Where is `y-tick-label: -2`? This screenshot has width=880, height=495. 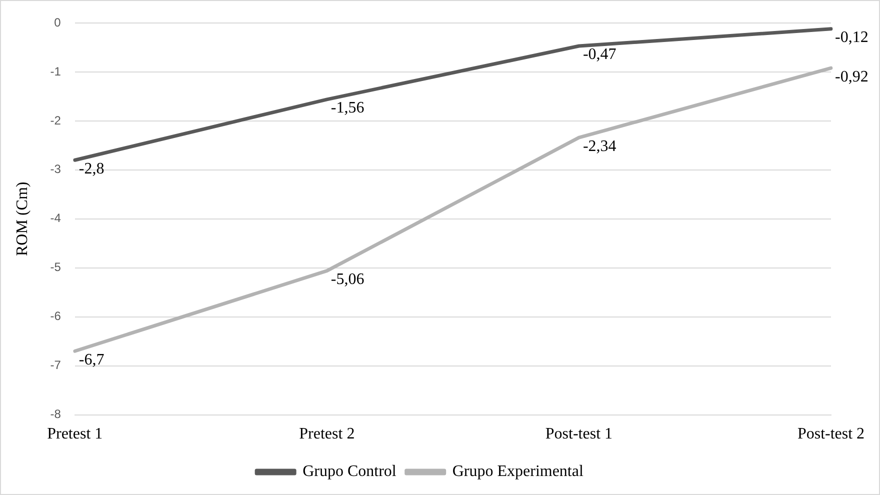
y-tick-label: -2 is located at coordinates (56, 120).